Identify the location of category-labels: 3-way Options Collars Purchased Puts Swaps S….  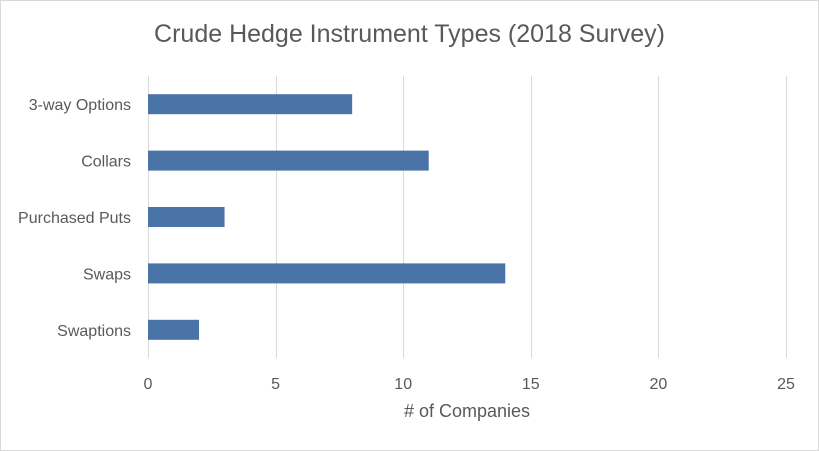
(74, 218).